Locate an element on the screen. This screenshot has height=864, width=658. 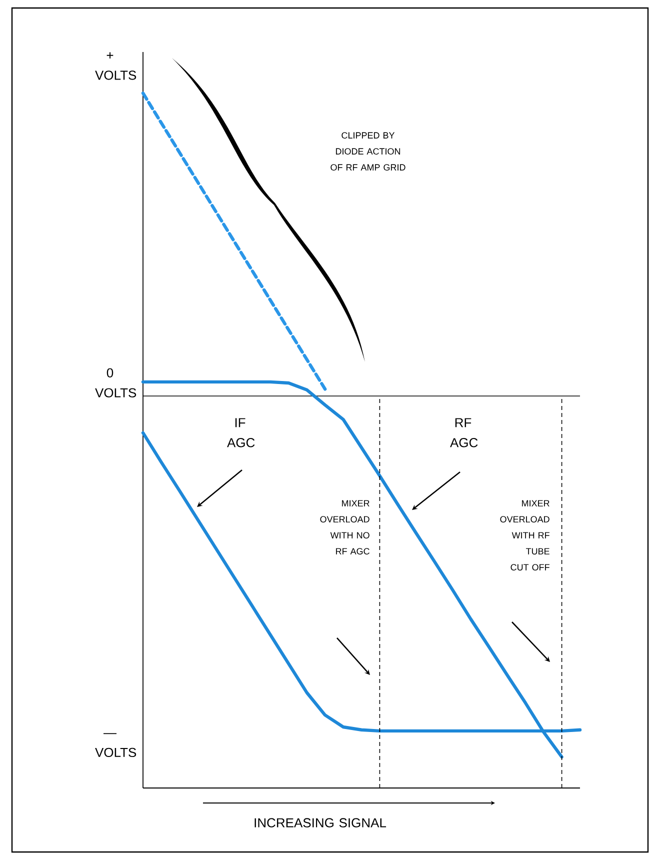
text: — VOLTS is located at coordinates (115, 745).